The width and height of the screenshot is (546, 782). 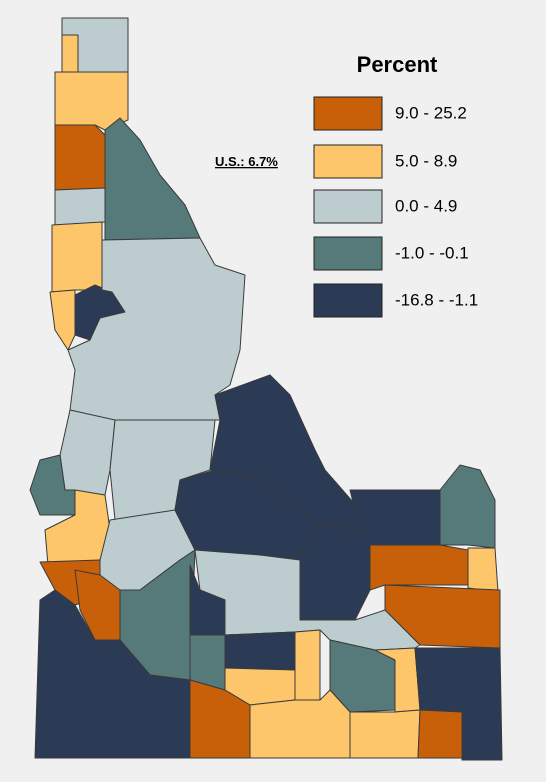 I want to click on legend-label: 5.0 - 8.9, so click(x=426, y=160).